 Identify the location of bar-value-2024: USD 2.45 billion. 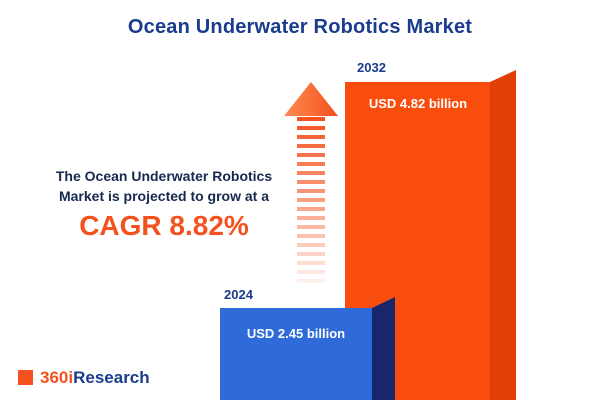
(296, 333).